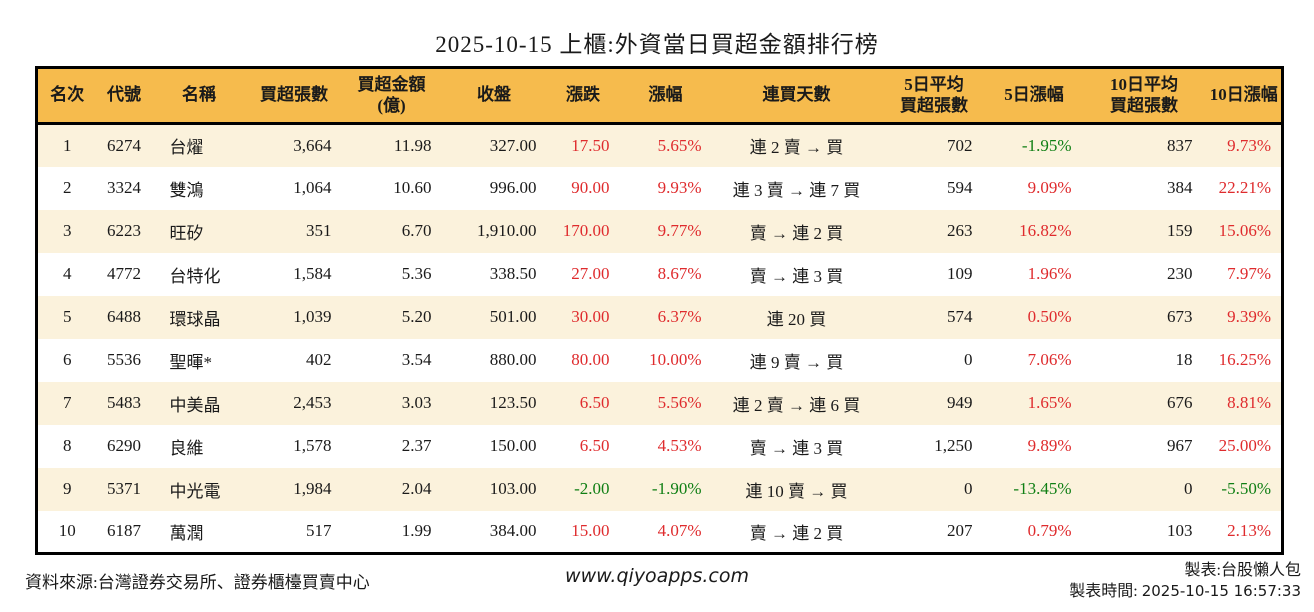  What do you see at coordinates (1049, 316) in the screenshot?
I see `cell-d5_pct: 0.50%` at bounding box center [1049, 316].